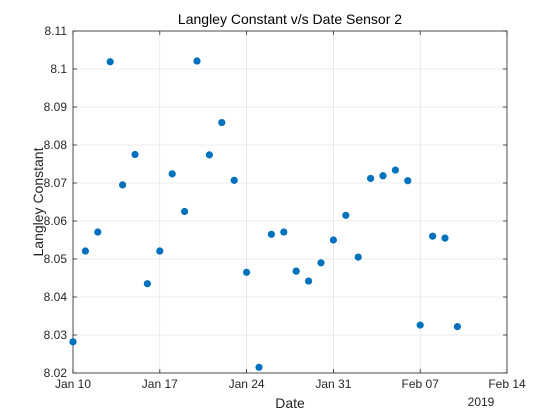 The image size is (560, 420). I want to click on y-tick-label: 8.08, so click(56, 145).